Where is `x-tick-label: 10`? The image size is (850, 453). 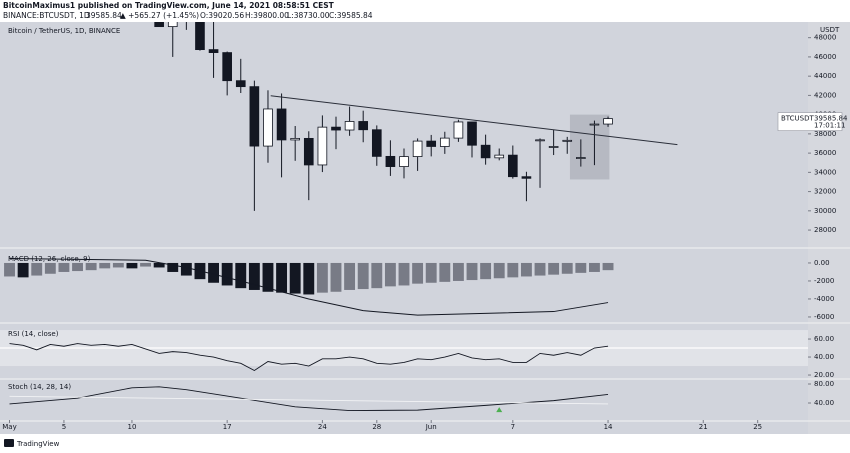 x-tick-label: 10 is located at coordinates (131, 427).